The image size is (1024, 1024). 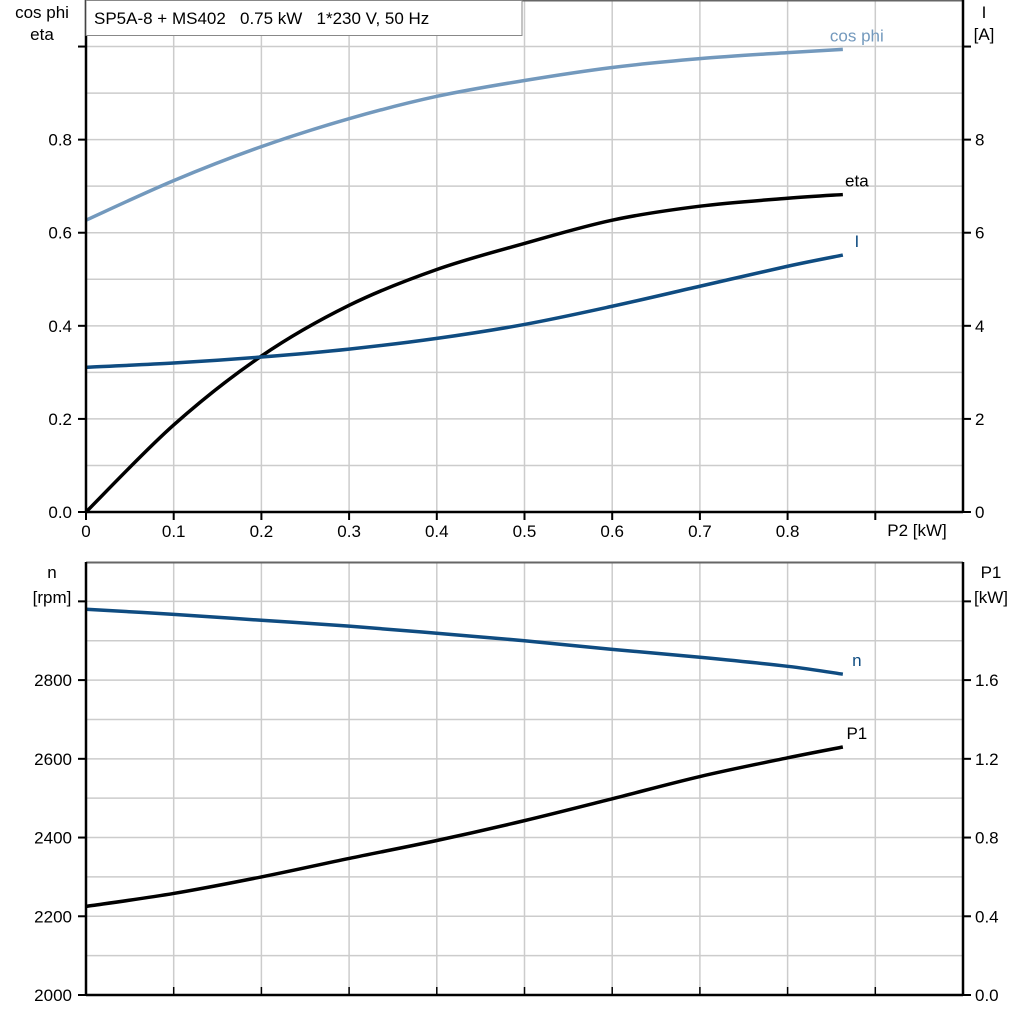 What do you see at coordinates (991, 597) in the screenshot?
I see `bottom-right-ylabel-2: [kW]` at bounding box center [991, 597].